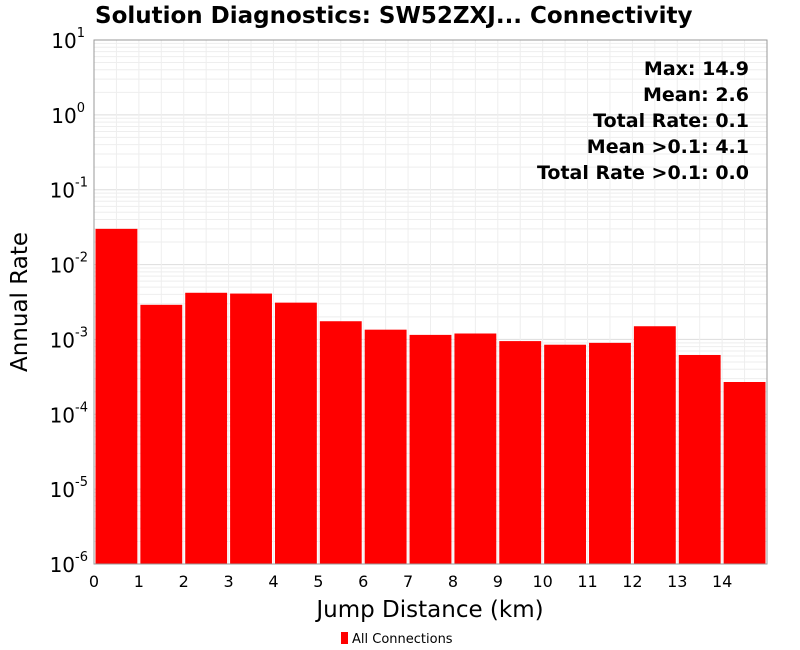  I want to click on y-tick-label-4: 10⁻³, so click(69, 338).